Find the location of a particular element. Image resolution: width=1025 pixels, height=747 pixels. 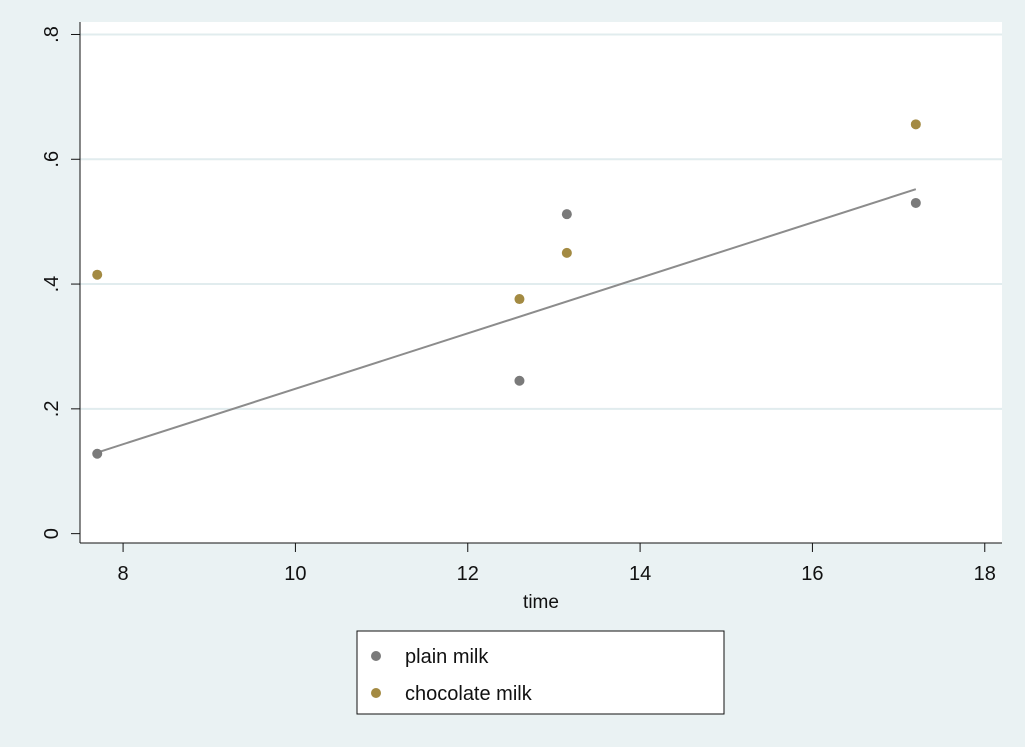

legend-box is located at coordinates (540, 672).